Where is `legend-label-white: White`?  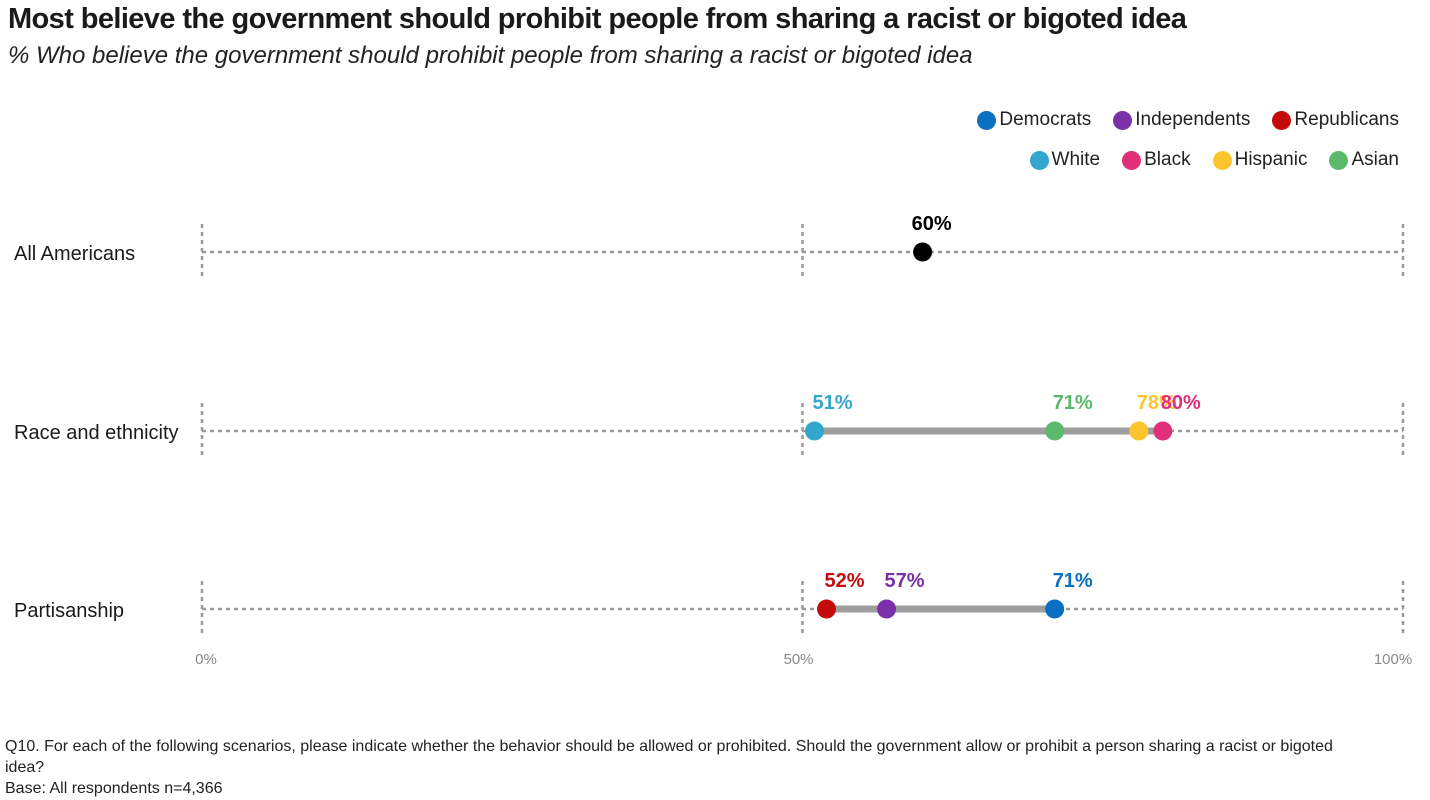 legend-label-white: White is located at coordinates (1076, 159).